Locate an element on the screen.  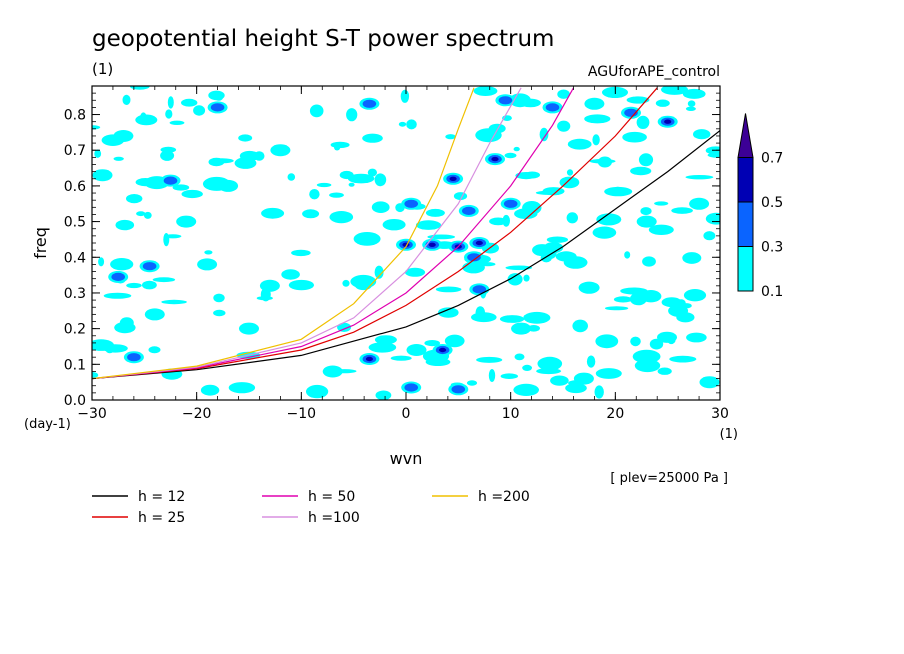
chart-title: geopotential height S-T power spectrum is located at coordinates (323, 39).